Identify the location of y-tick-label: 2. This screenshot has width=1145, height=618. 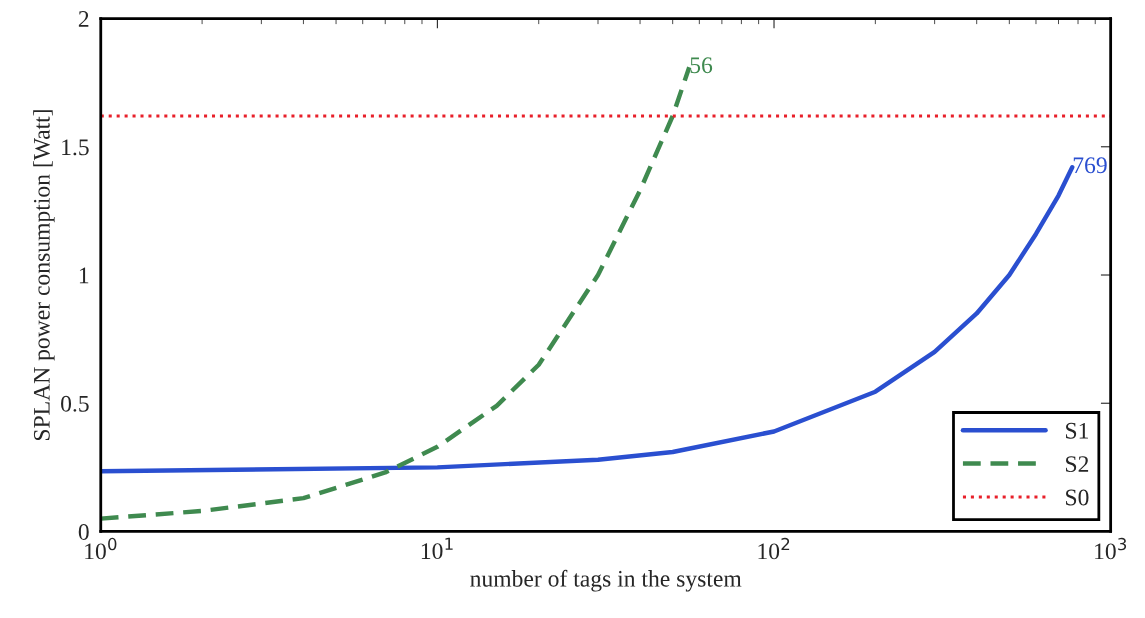
(83, 19).